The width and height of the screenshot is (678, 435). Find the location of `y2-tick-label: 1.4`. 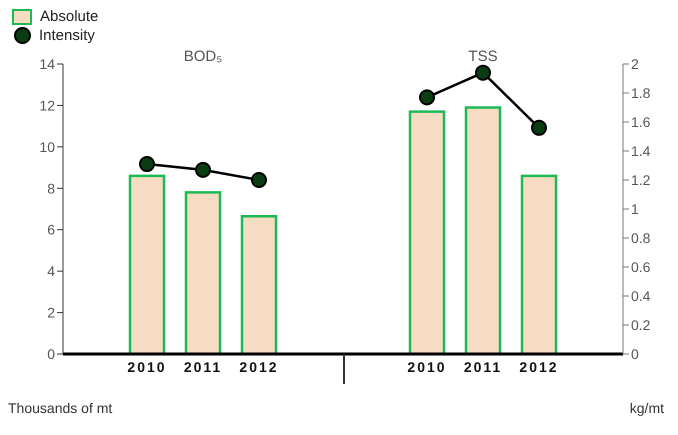

y2-tick-label: 1.4 is located at coordinates (641, 150).